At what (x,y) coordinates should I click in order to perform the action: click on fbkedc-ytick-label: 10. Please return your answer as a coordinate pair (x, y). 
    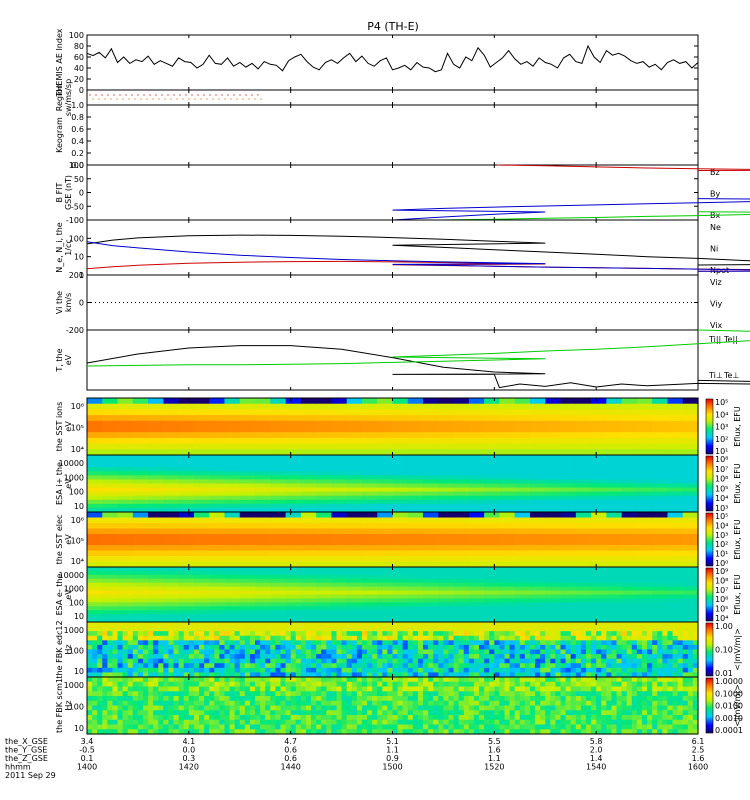
    Looking at the image, I should click on (79, 671).